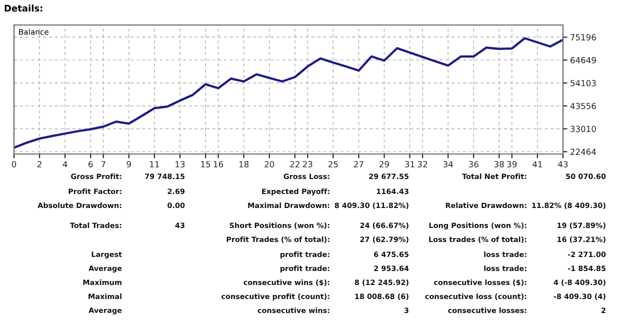  What do you see at coordinates (512, 164) in the screenshot?
I see `x-tick-label: 39` at bounding box center [512, 164].